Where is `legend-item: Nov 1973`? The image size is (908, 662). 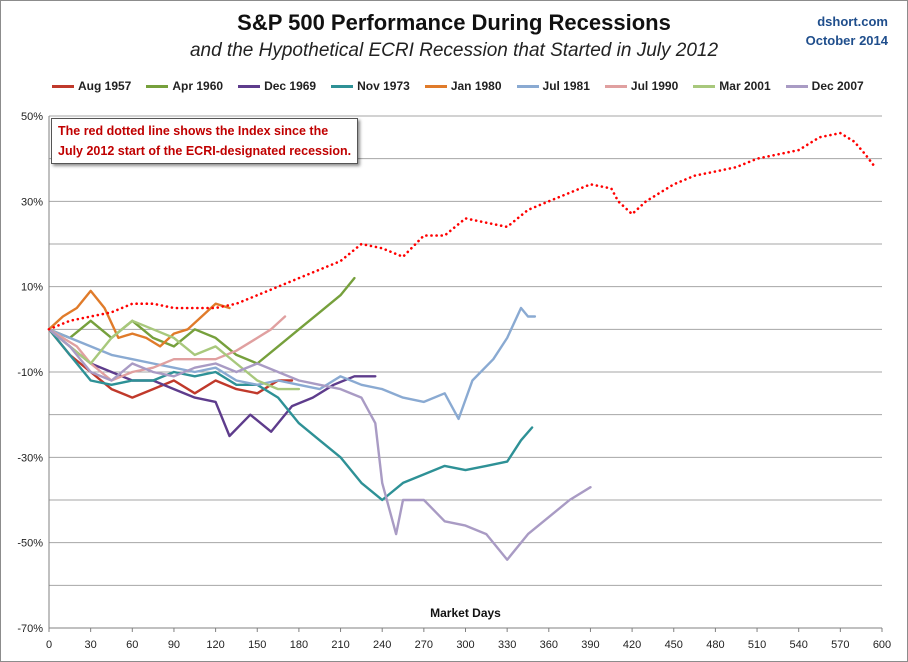 legend-item: Nov 1973 is located at coordinates (370, 86).